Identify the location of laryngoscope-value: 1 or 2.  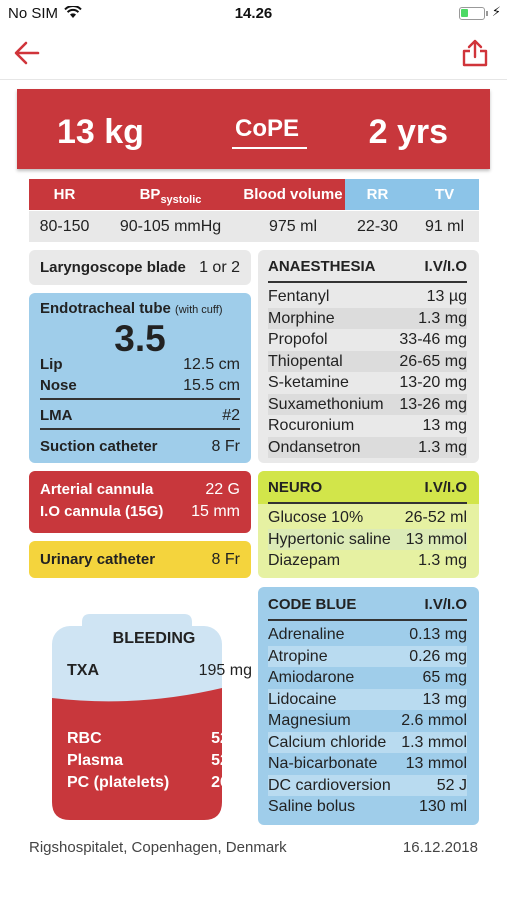
(219, 267).